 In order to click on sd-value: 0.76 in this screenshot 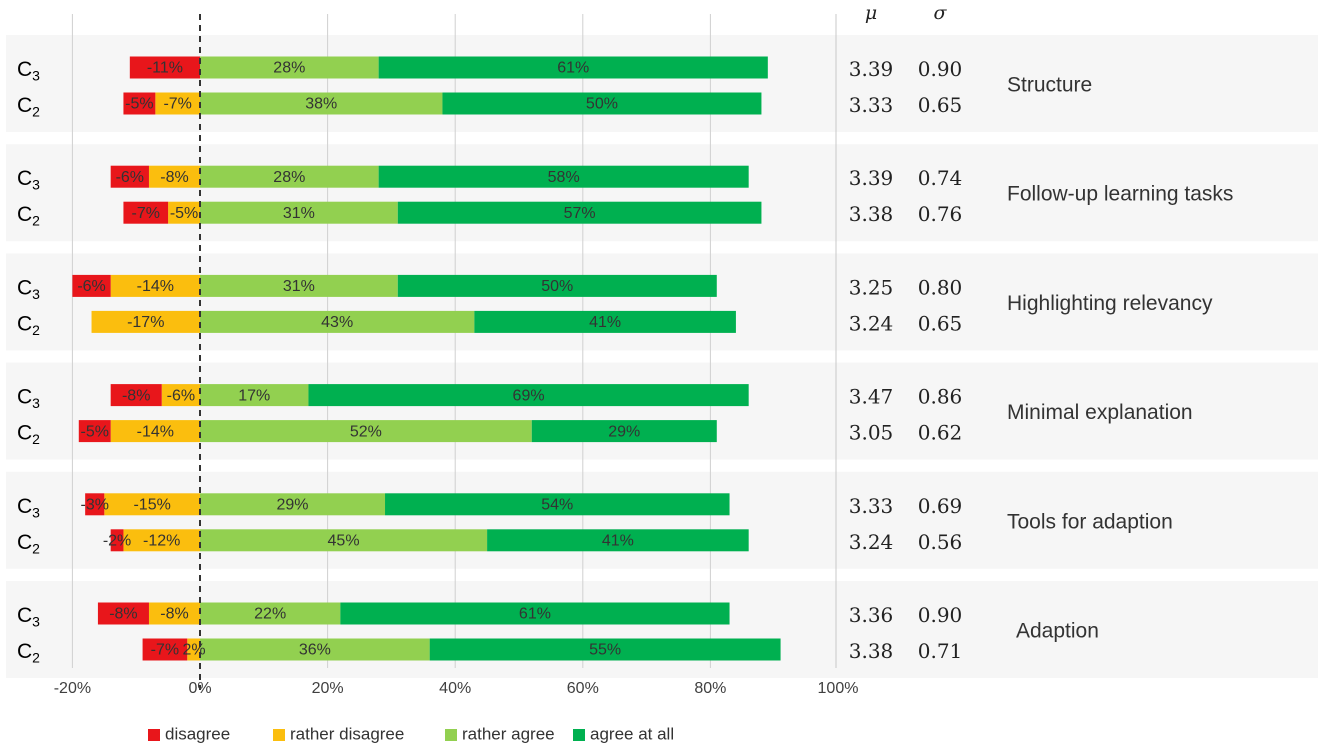, I will do `click(940, 214)`.